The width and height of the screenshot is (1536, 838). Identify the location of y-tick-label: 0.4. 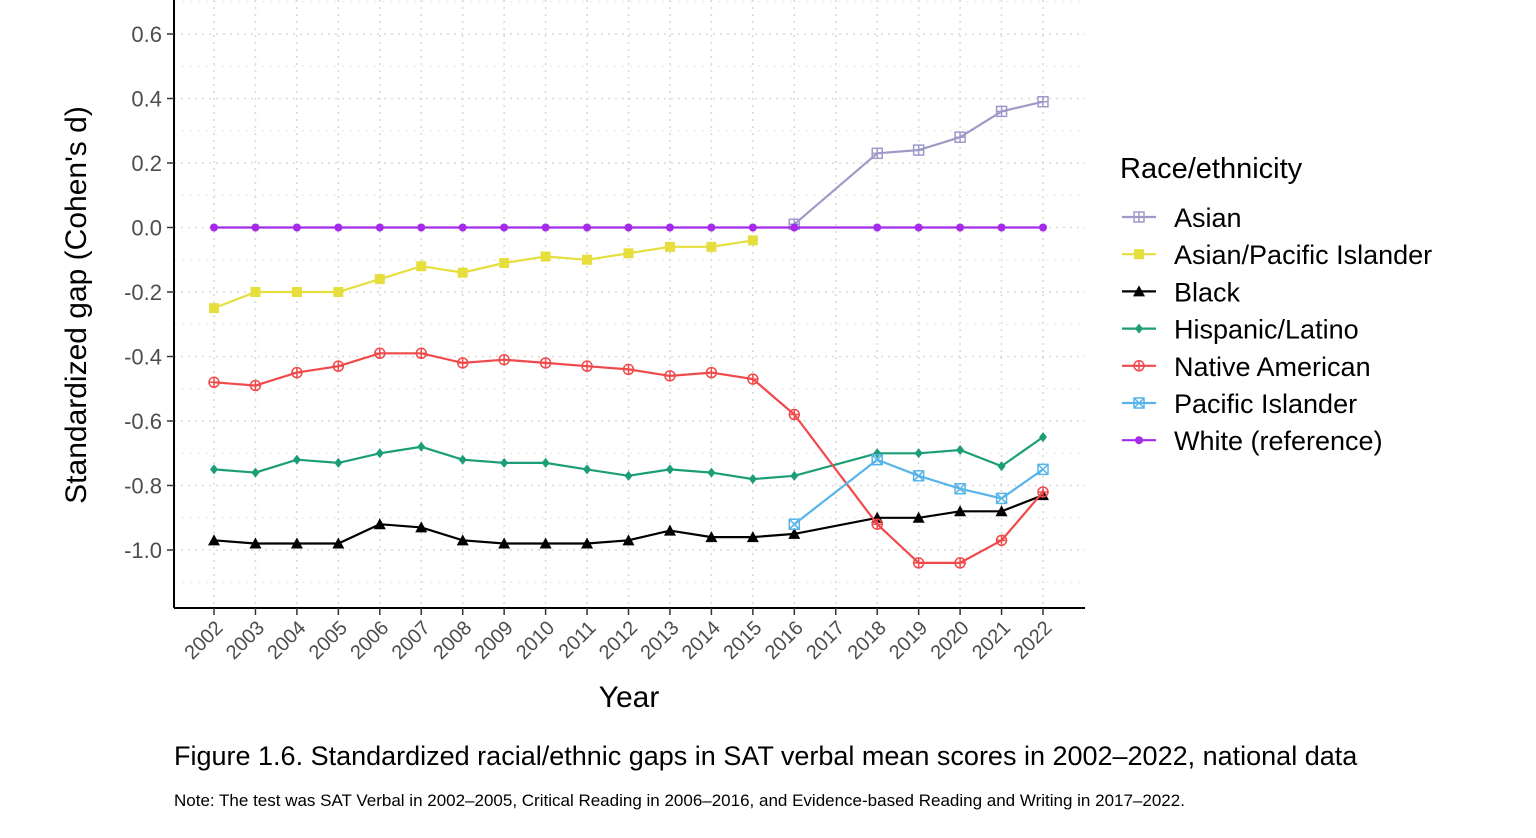
(146, 99).